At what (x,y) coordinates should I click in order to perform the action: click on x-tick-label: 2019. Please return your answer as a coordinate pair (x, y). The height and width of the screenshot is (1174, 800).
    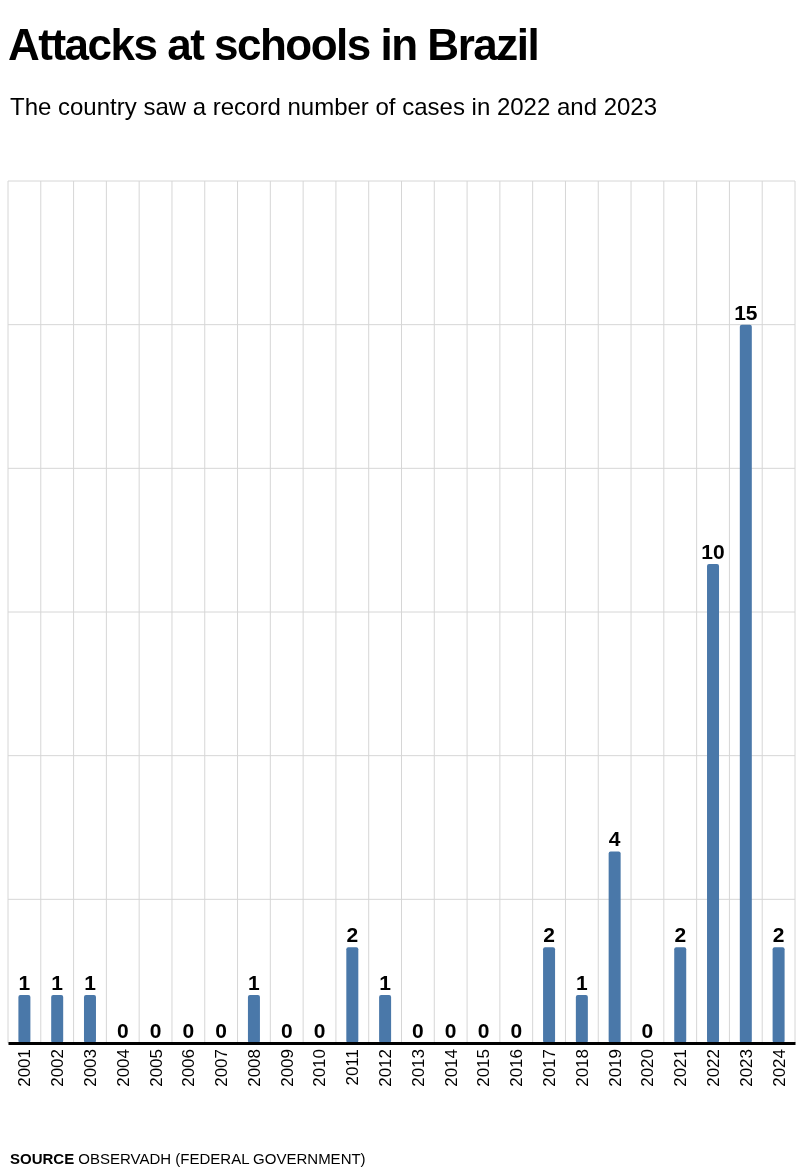
    Looking at the image, I should click on (615, 1068).